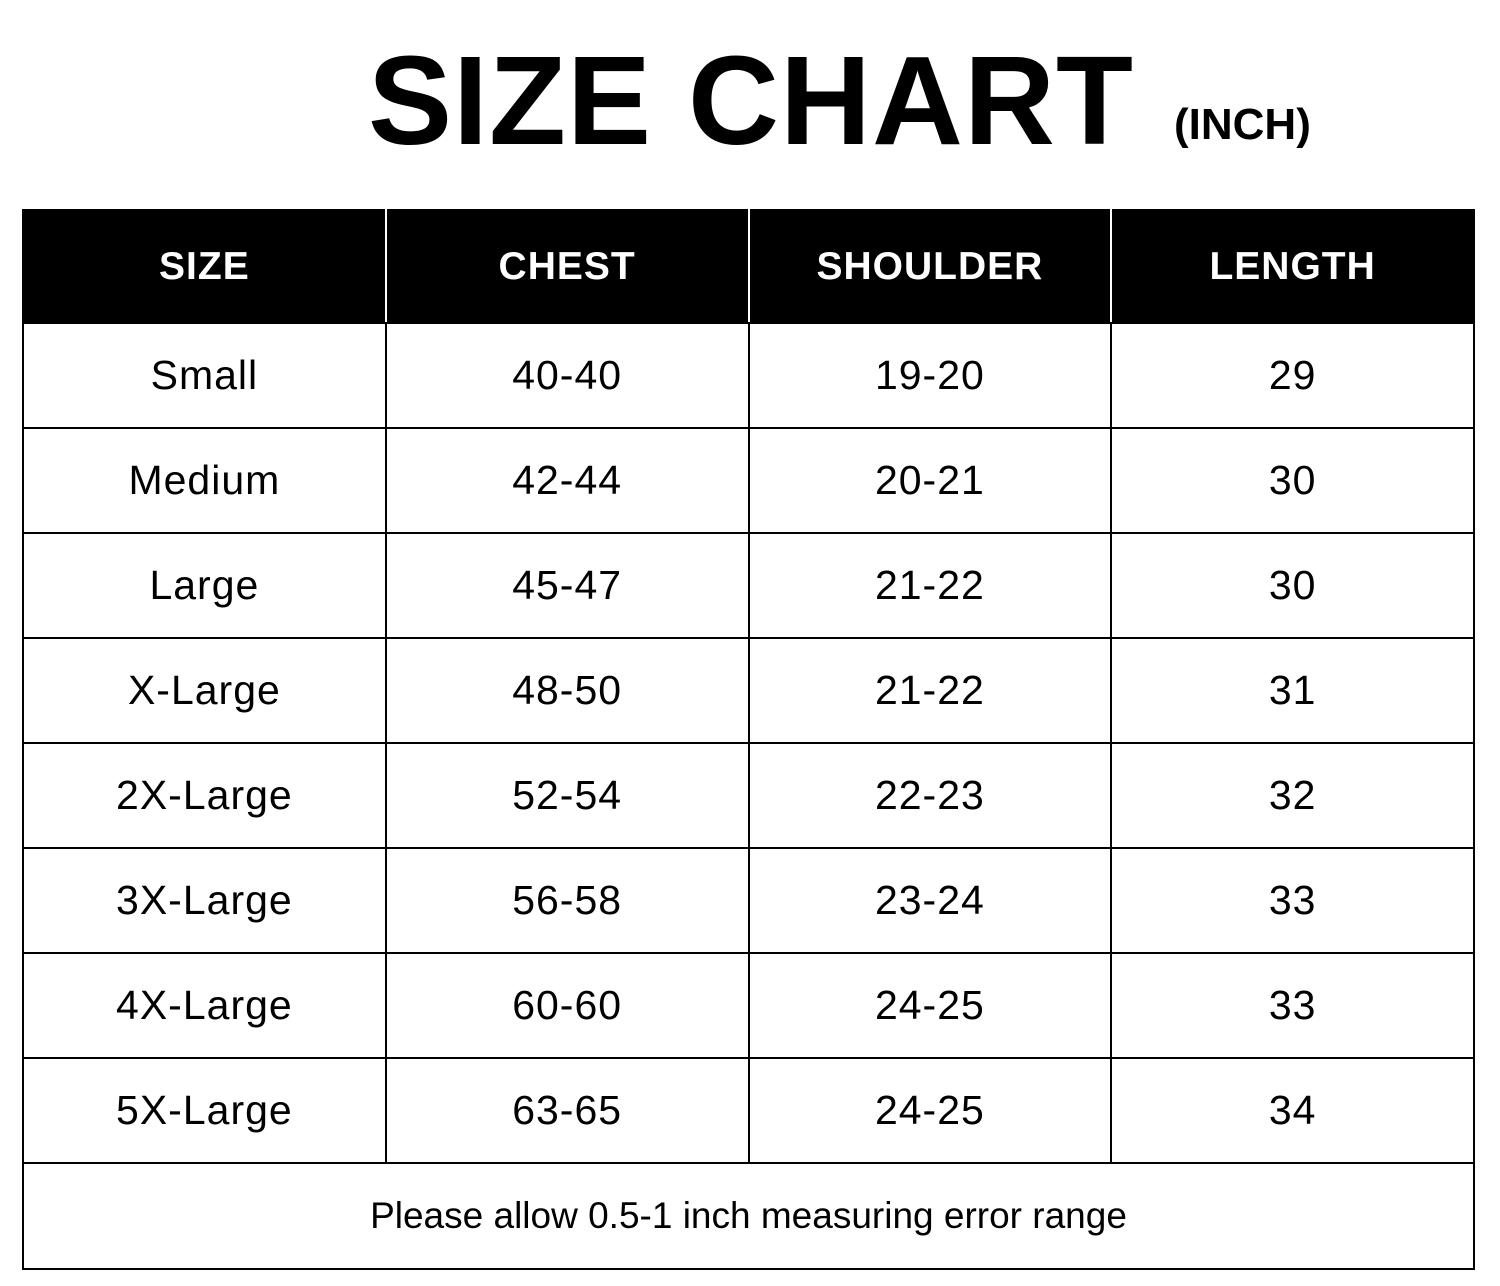 This screenshot has width=1500, height=1286. What do you see at coordinates (204, 266) in the screenshot?
I see `header-size: SIZE` at bounding box center [204, 266].